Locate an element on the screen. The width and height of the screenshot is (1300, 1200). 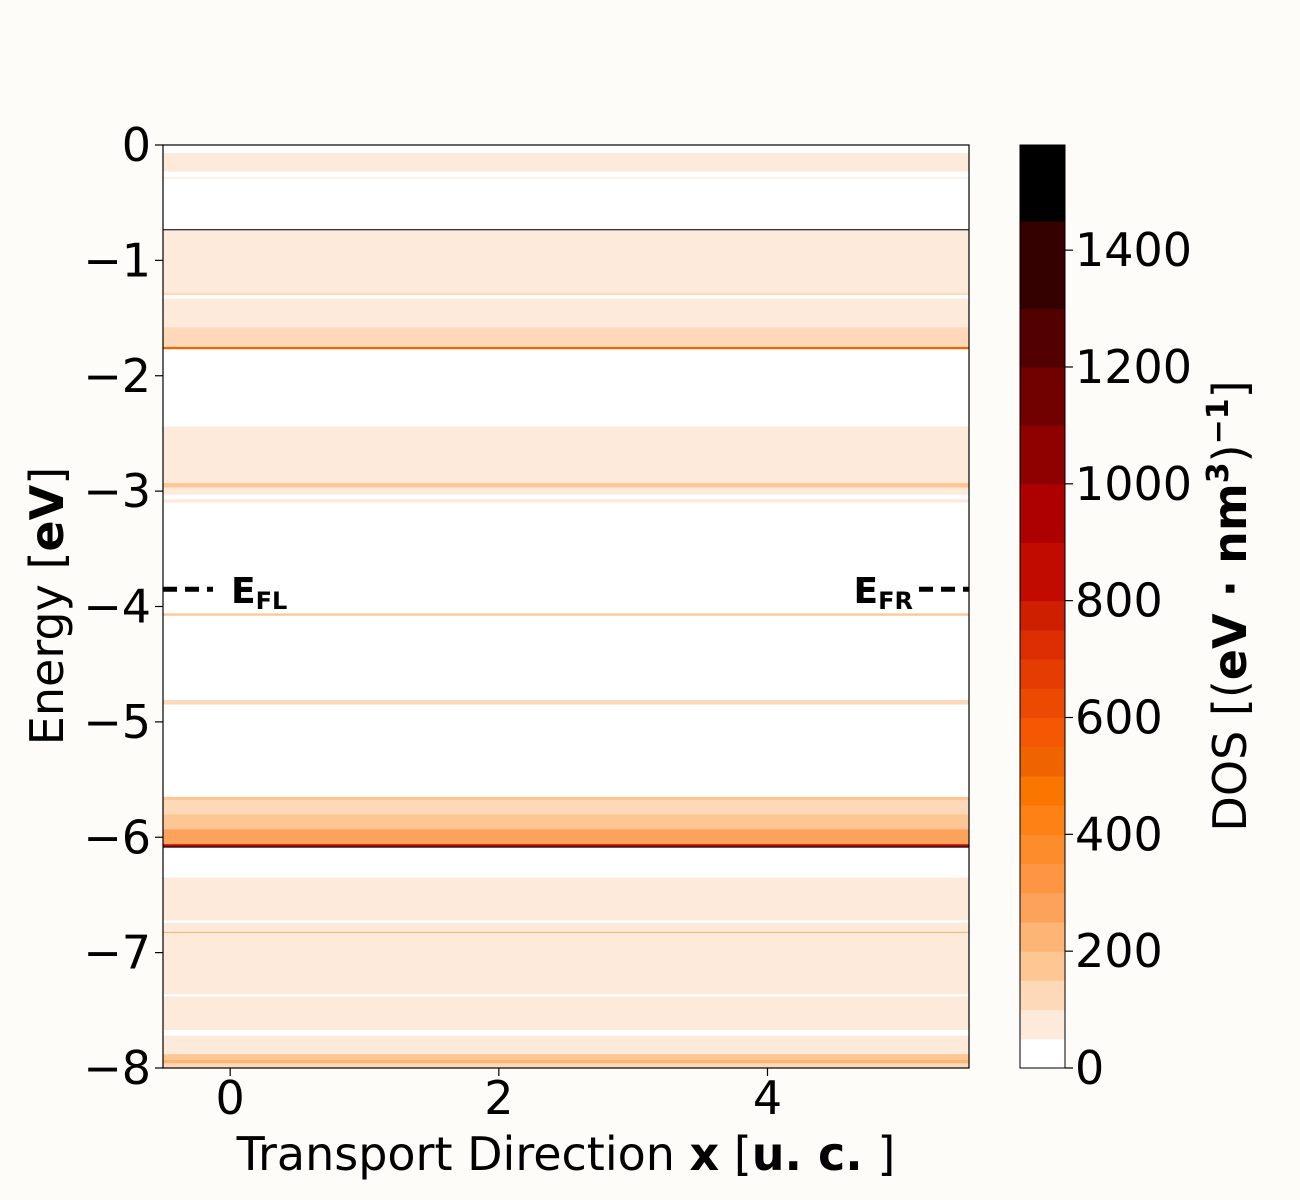
fermi-level-label-right: EFR is located at coordinates (883, 593).